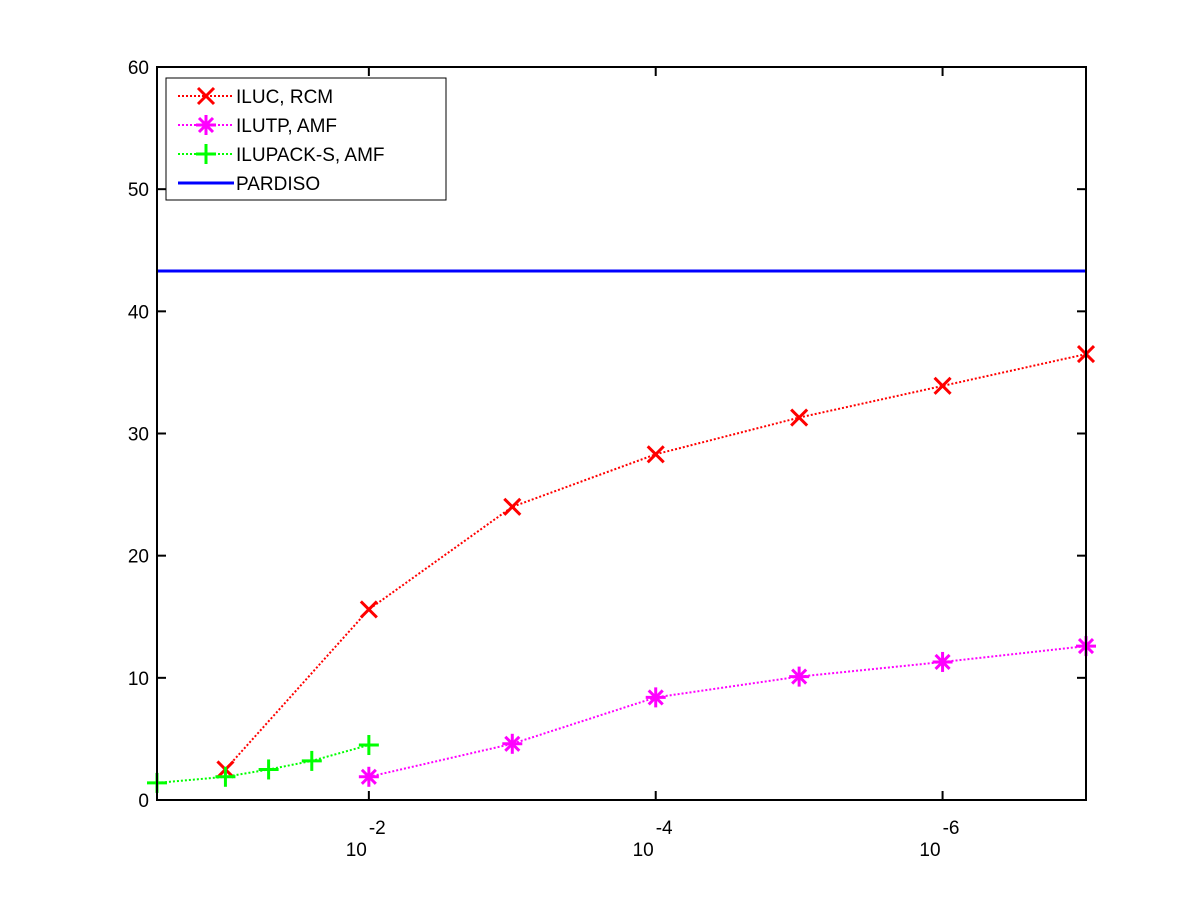  What do you see at coordinates (278, 184) in the screenshot?
I see `legend-entry-label: PARDISO` at bounding box center [278, 184].